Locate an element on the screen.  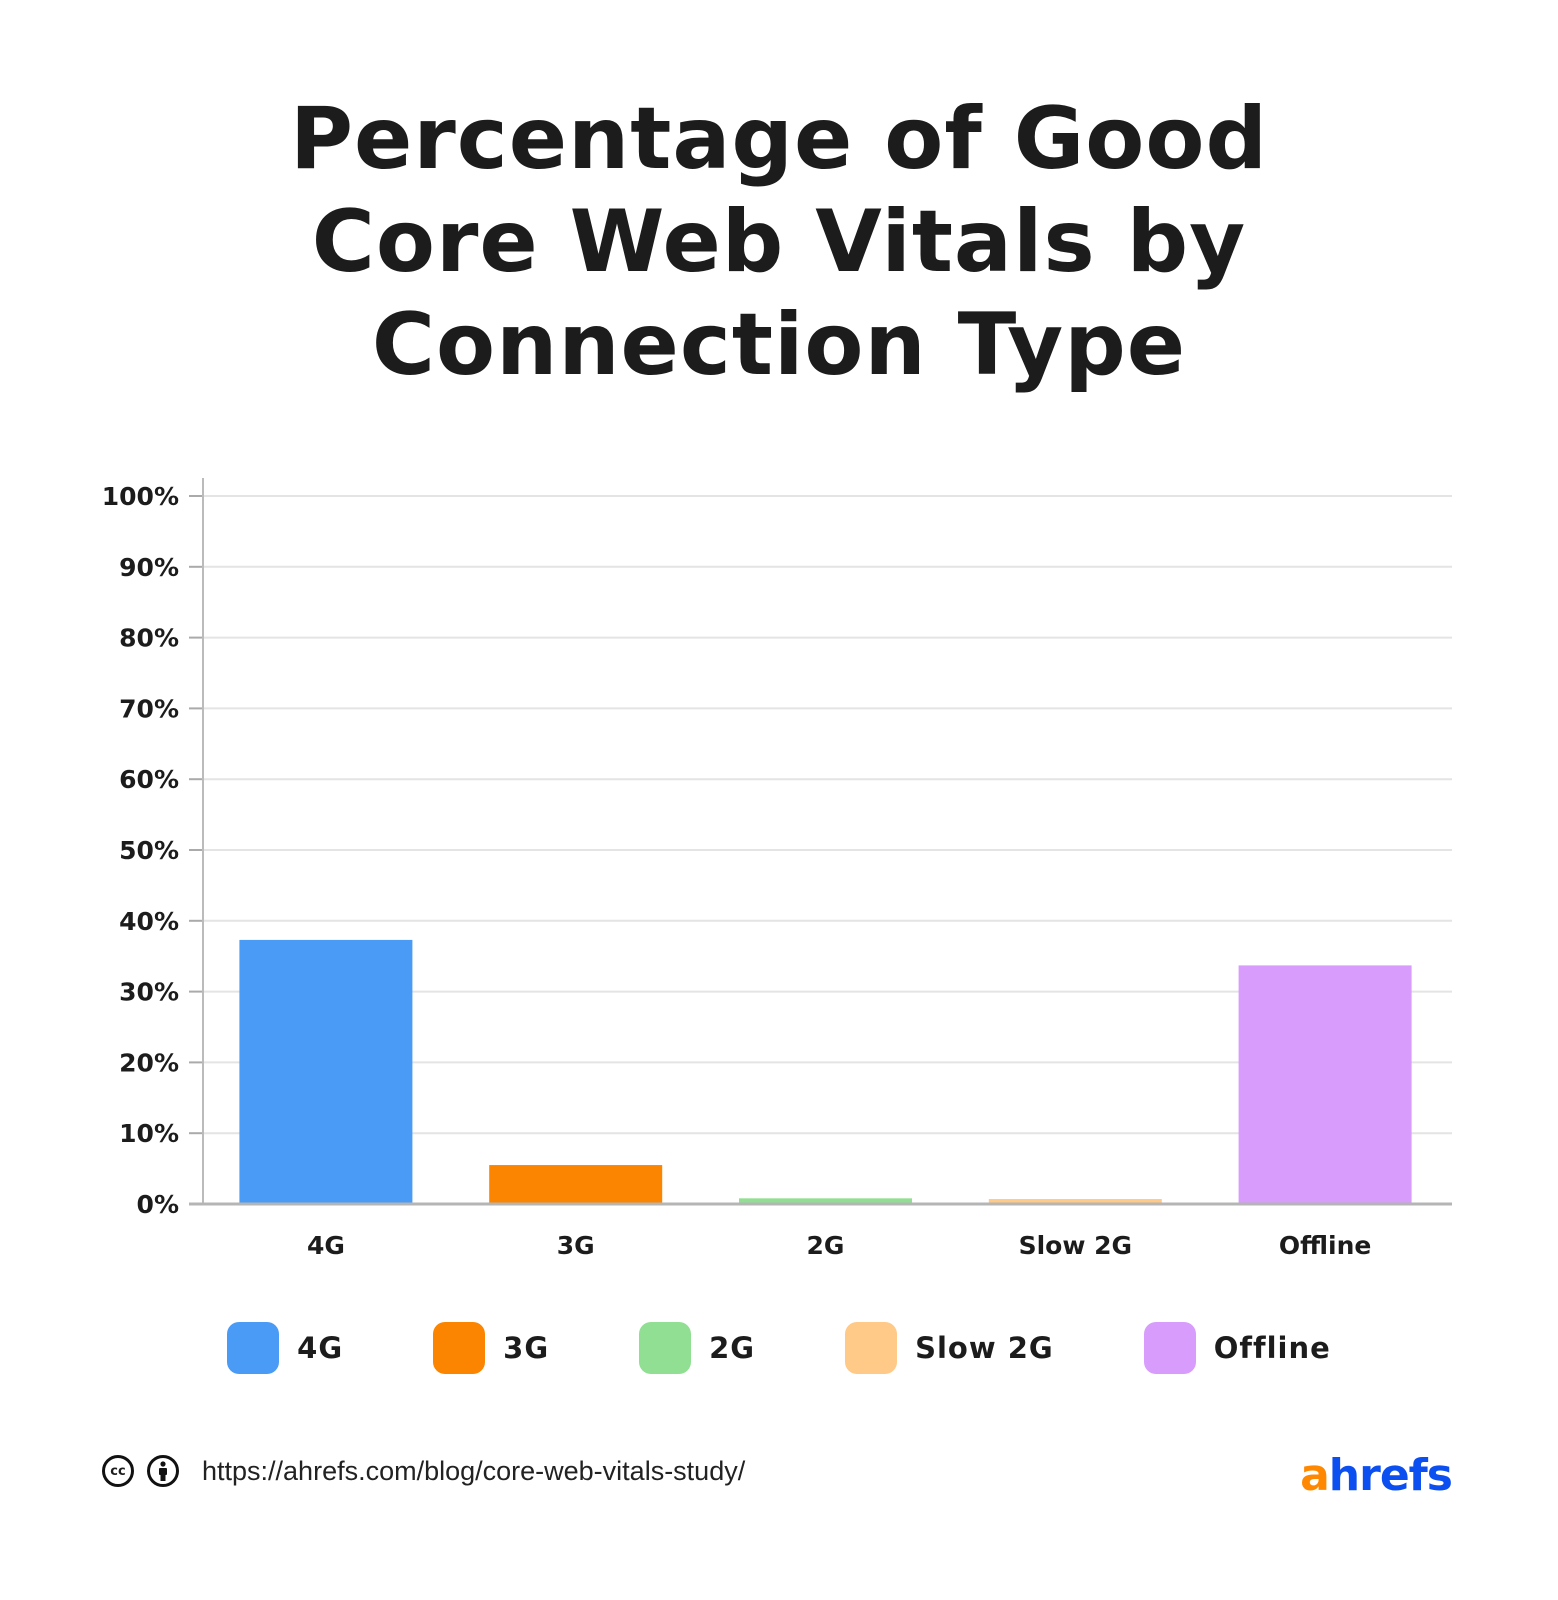
x-tick-label: Offline is located at coordinates (1325, 1245).